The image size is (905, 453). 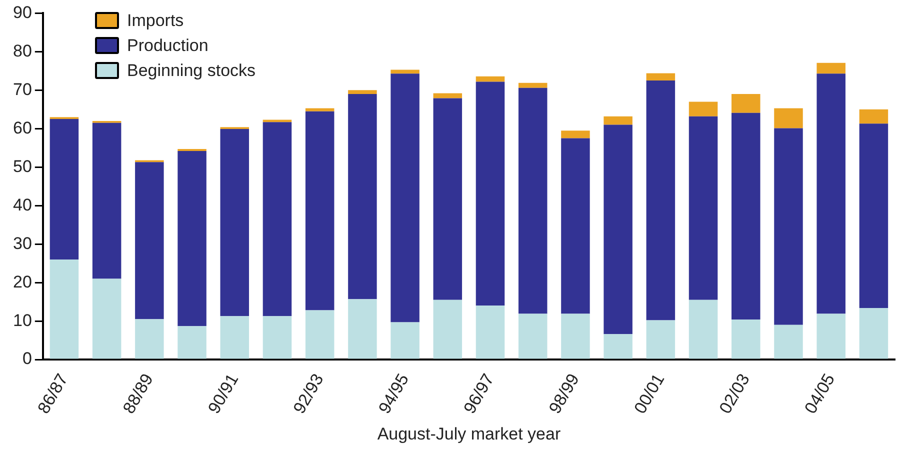 I want to click on y-tick-label: 60, so click(x=22, y=128).